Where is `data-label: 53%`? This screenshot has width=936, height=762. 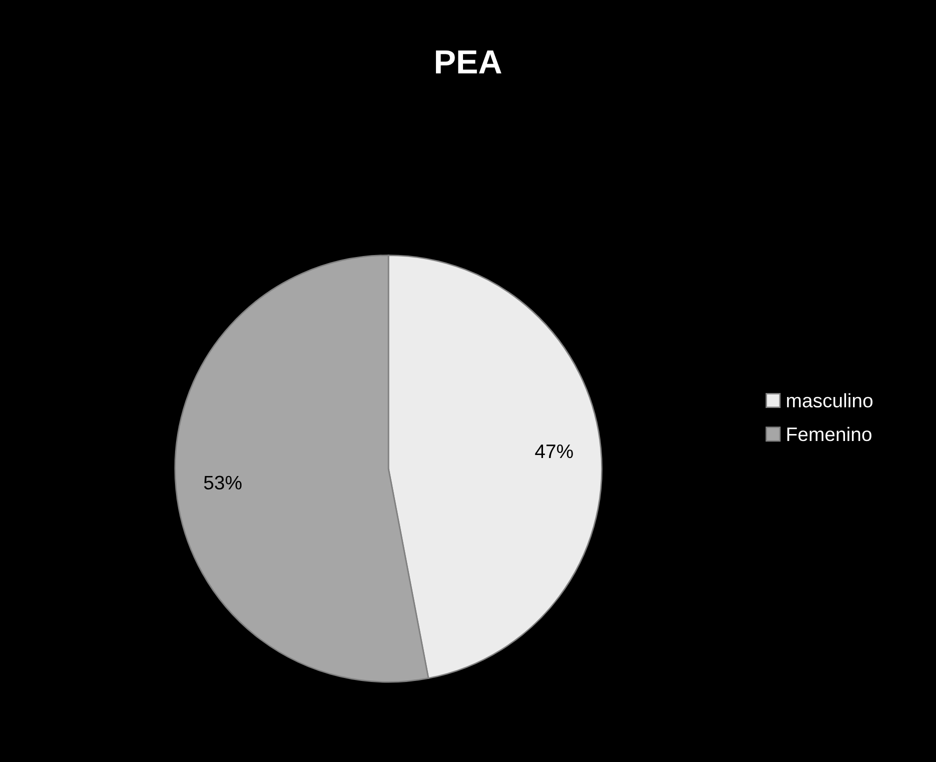
data-label: 53% is located at coordinates (223, 483).